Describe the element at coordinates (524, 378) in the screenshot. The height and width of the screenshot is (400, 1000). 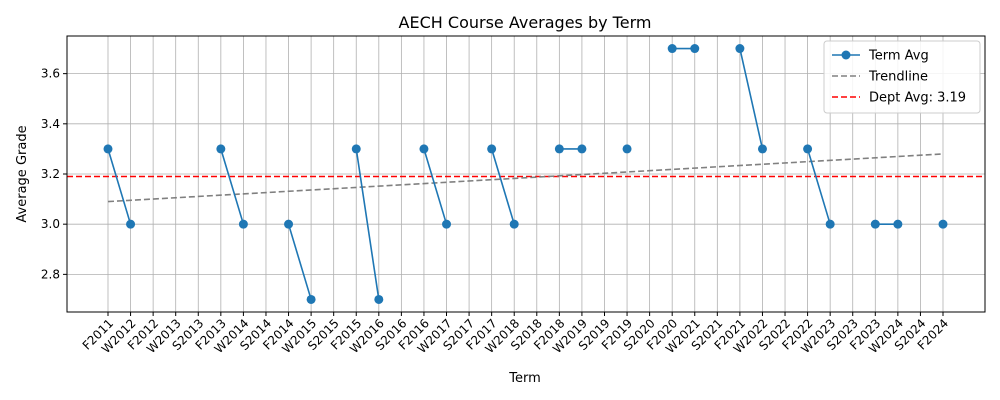
I see `x-axis-label: Term` at that location.